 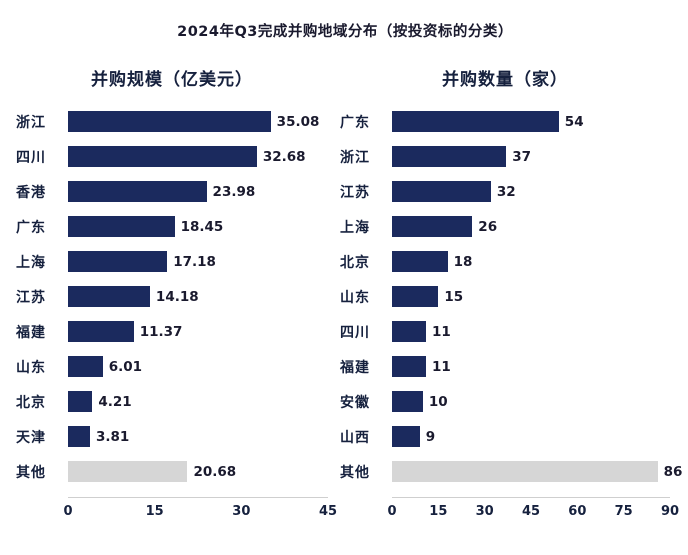 I want to click on bar-row: 香港 23.98, so click(x=172, y=191).